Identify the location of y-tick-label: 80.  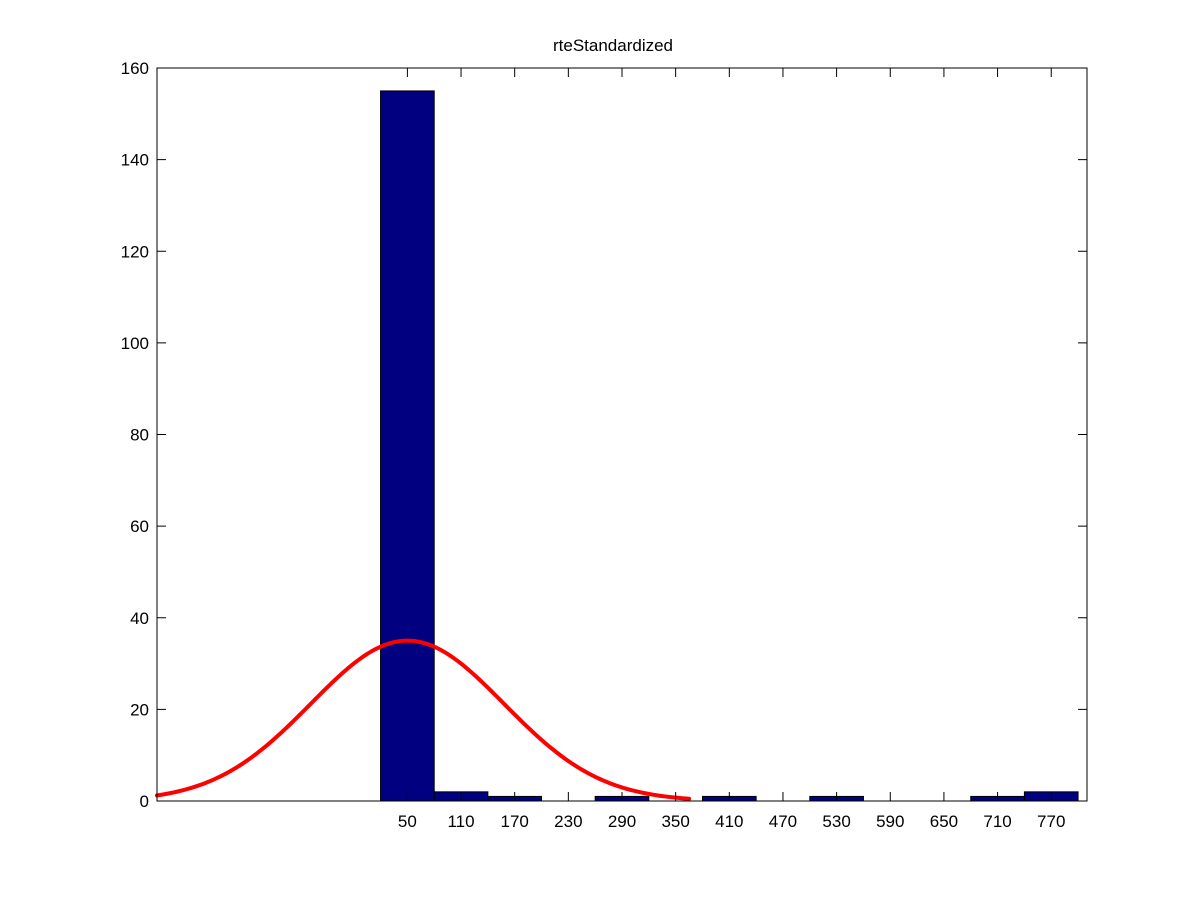
(139, 435).